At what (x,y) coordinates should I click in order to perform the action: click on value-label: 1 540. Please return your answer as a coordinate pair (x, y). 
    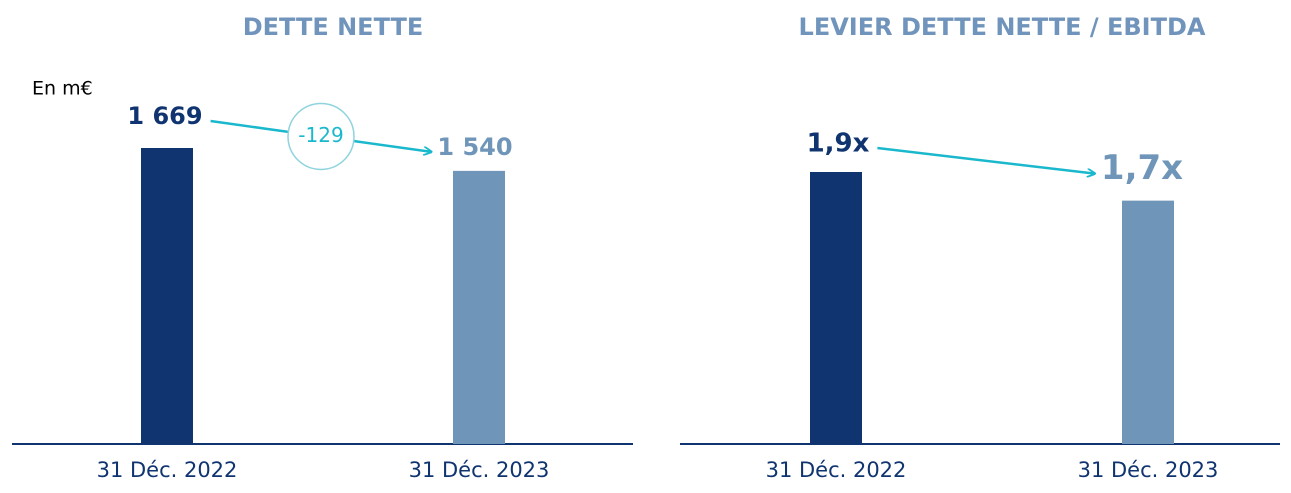
    Looking at the image, I should click on (474, 147).